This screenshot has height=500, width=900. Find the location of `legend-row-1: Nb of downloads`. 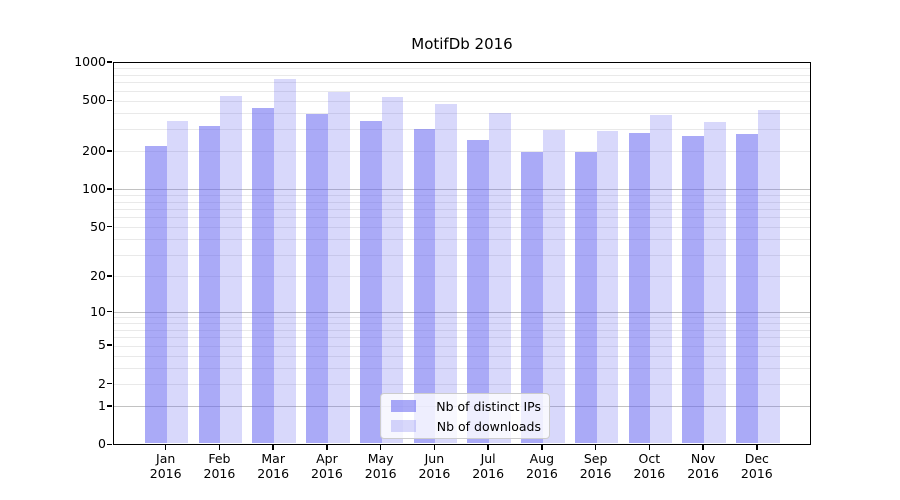

legend-row-1: Nb of downloads is located at coordinates (465, 426).